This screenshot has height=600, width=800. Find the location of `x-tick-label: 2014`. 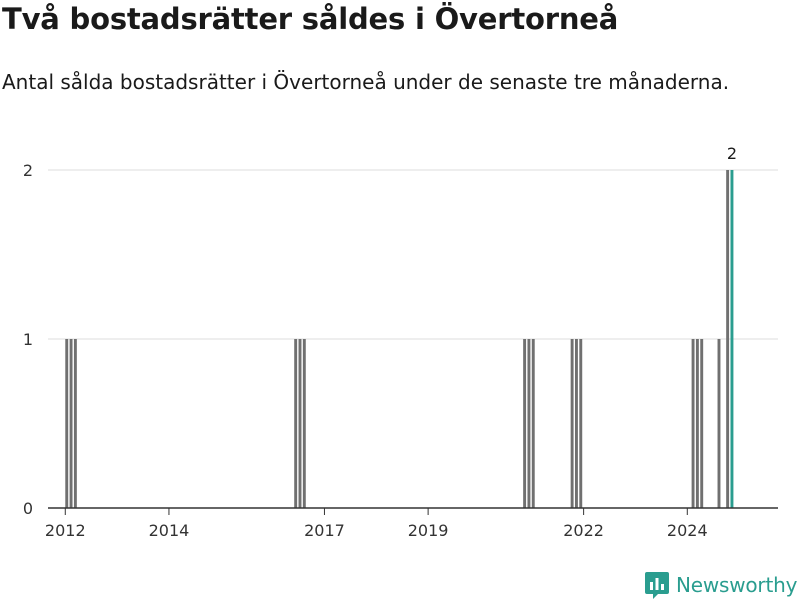

x-tick-label: 2014 is located at coordinates (169, 530).